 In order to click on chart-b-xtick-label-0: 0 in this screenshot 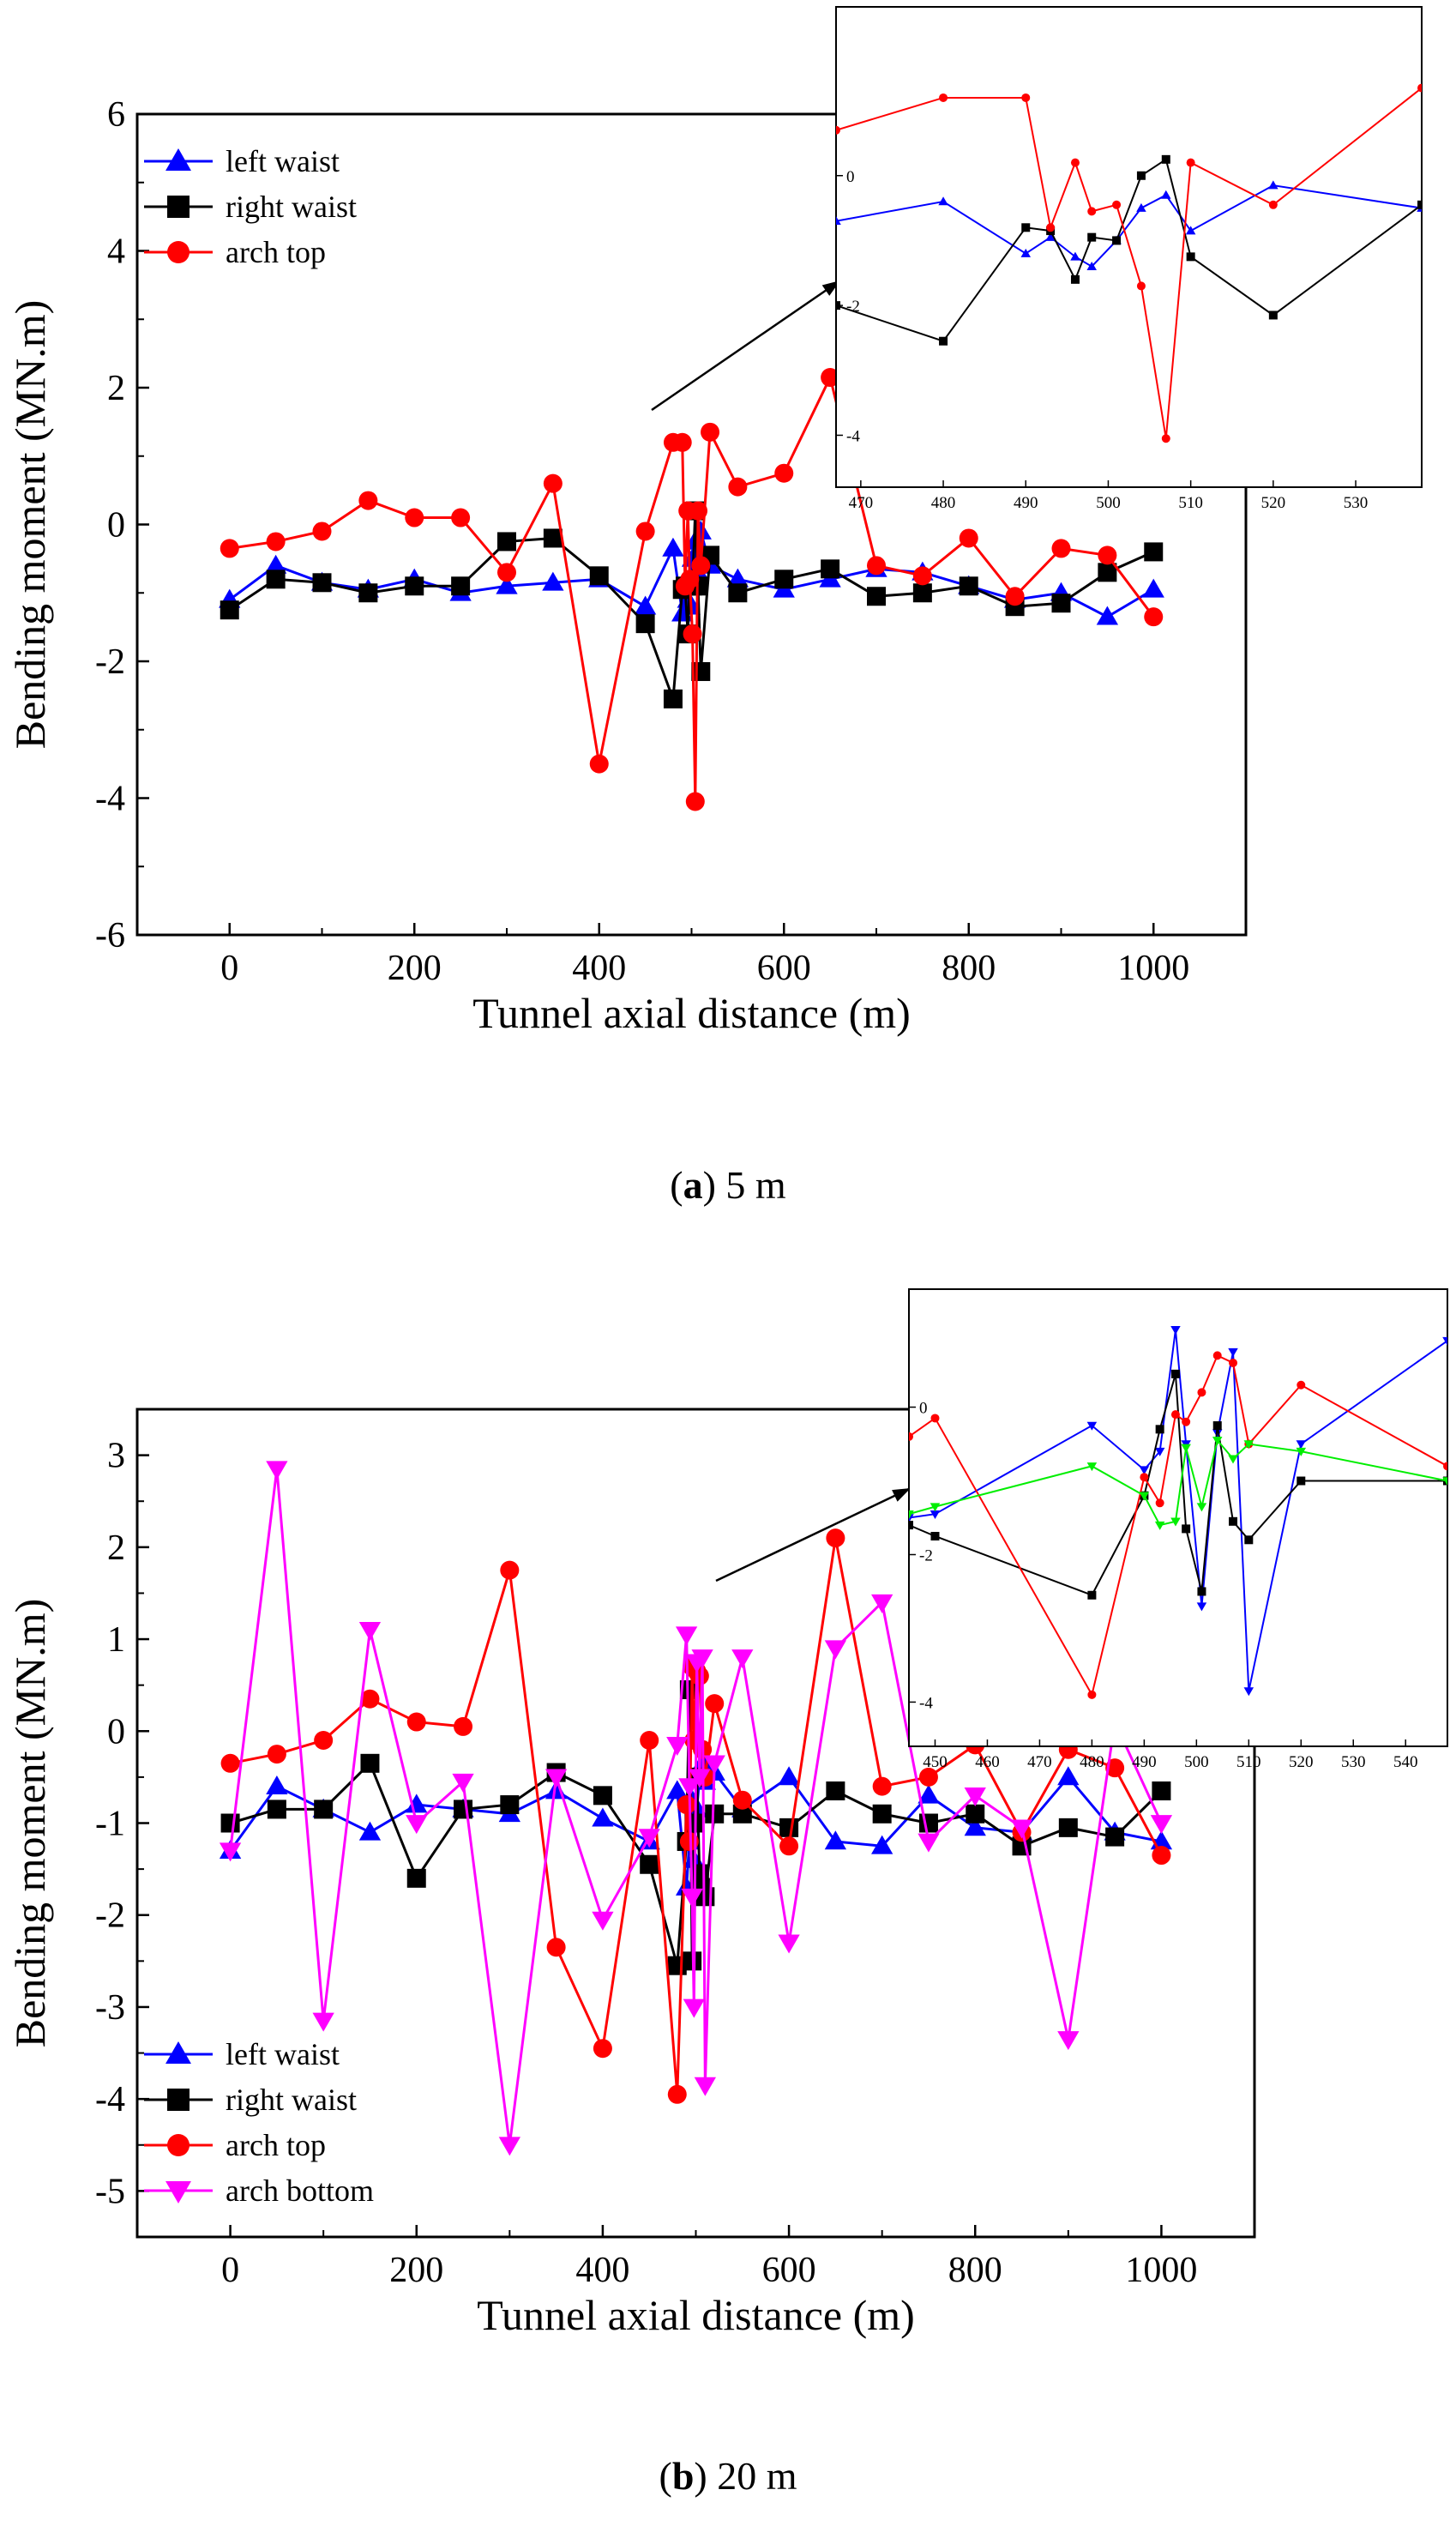, I will do `click(230, 2270)`.